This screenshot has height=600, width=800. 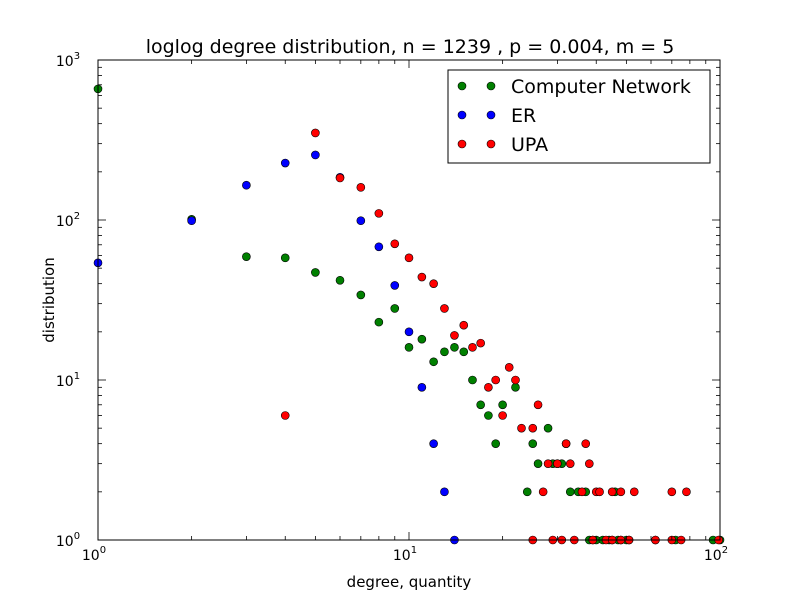 What do you see at coordinates (523, 116) in the screenshot?
I see `legend-label: ER` at bounding box center [523, 116].